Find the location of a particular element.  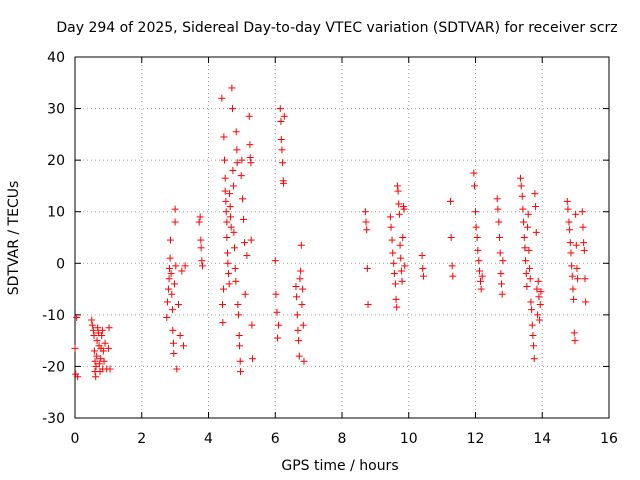

y-tick-label: 20 is located at coordinates (56, 161).